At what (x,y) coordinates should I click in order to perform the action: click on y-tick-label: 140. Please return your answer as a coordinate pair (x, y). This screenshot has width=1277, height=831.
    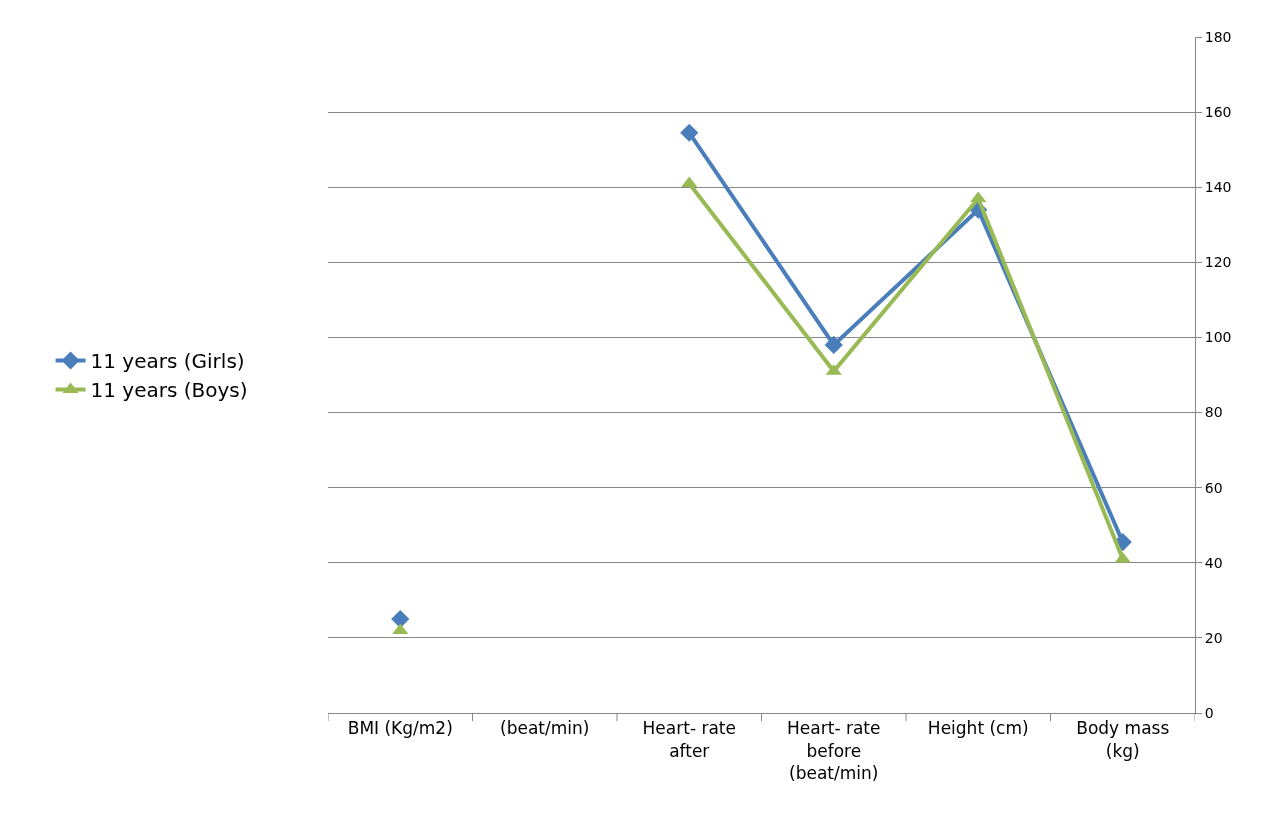
    Looking at the image, I should click on (1218, 187).